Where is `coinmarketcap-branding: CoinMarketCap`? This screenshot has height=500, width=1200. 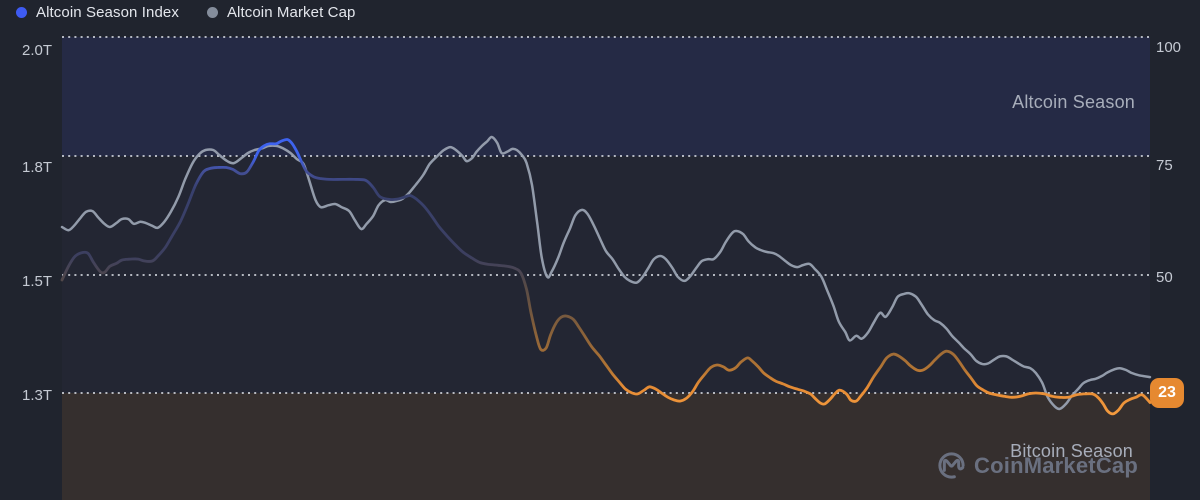
coinmarketcap-branding: CoinMarketCap is located at coordinates (1037, 465).